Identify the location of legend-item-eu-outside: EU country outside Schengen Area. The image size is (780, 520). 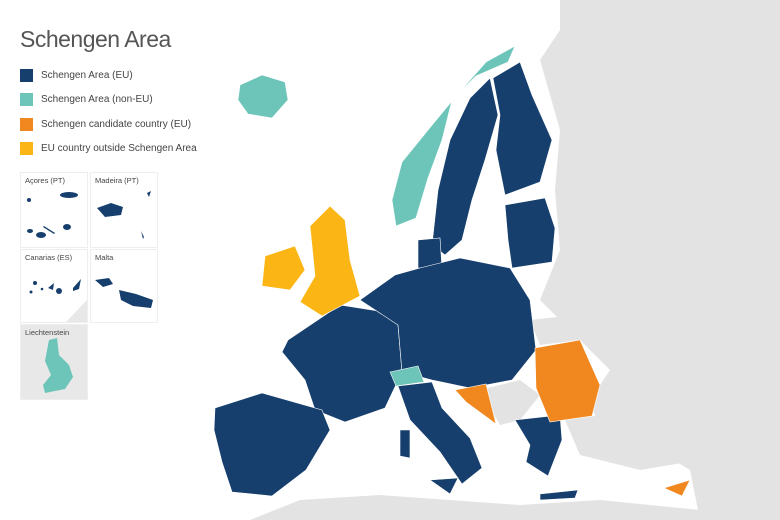
(108, 149).